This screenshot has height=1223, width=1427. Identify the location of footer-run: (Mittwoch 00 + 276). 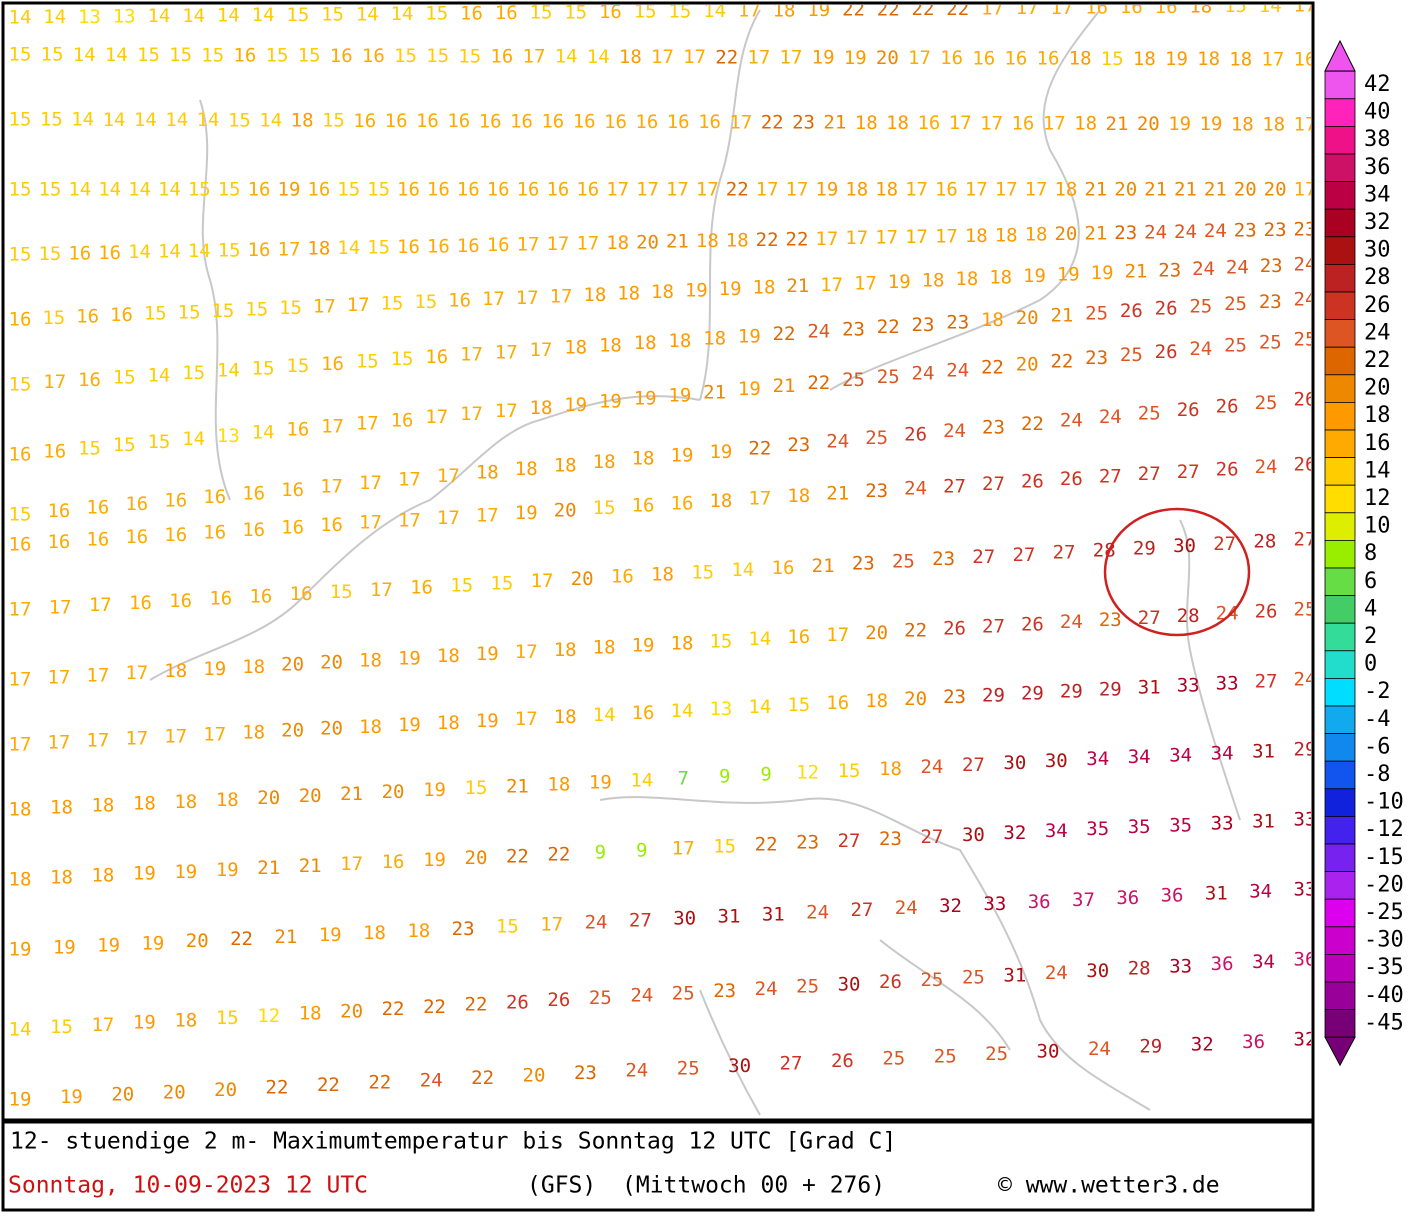
(753, 1186).